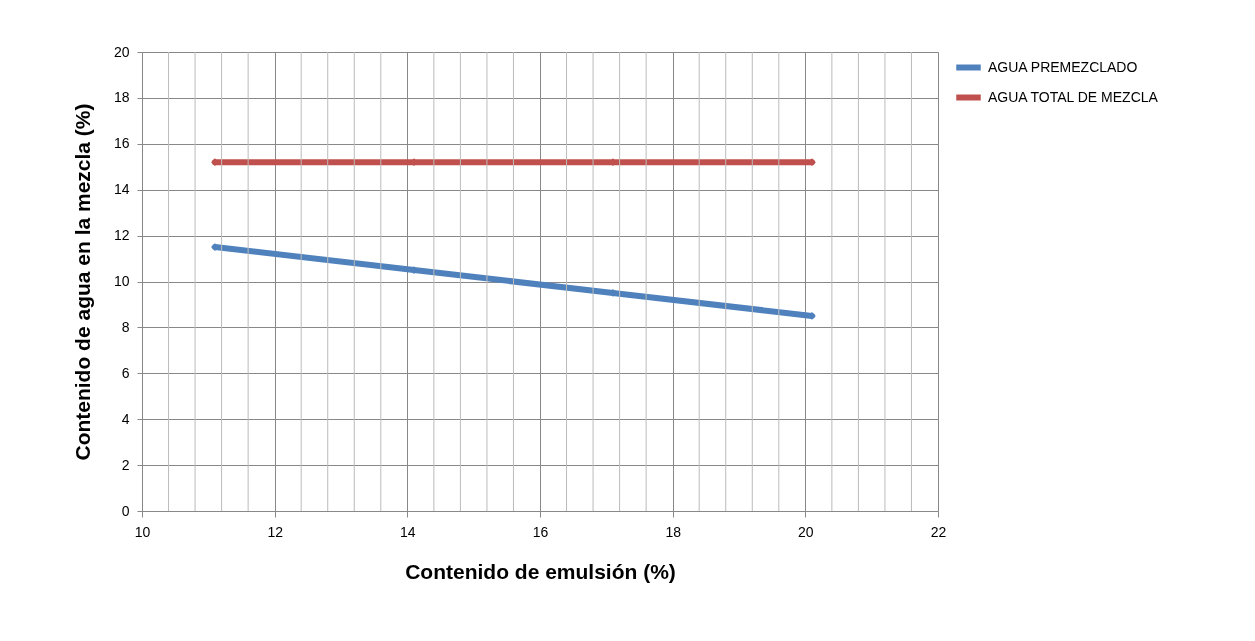  What do you see at coordinates (275, 531) in the screenshot?
I see `x-tick-label: 12` at bounding box center [275, 531].